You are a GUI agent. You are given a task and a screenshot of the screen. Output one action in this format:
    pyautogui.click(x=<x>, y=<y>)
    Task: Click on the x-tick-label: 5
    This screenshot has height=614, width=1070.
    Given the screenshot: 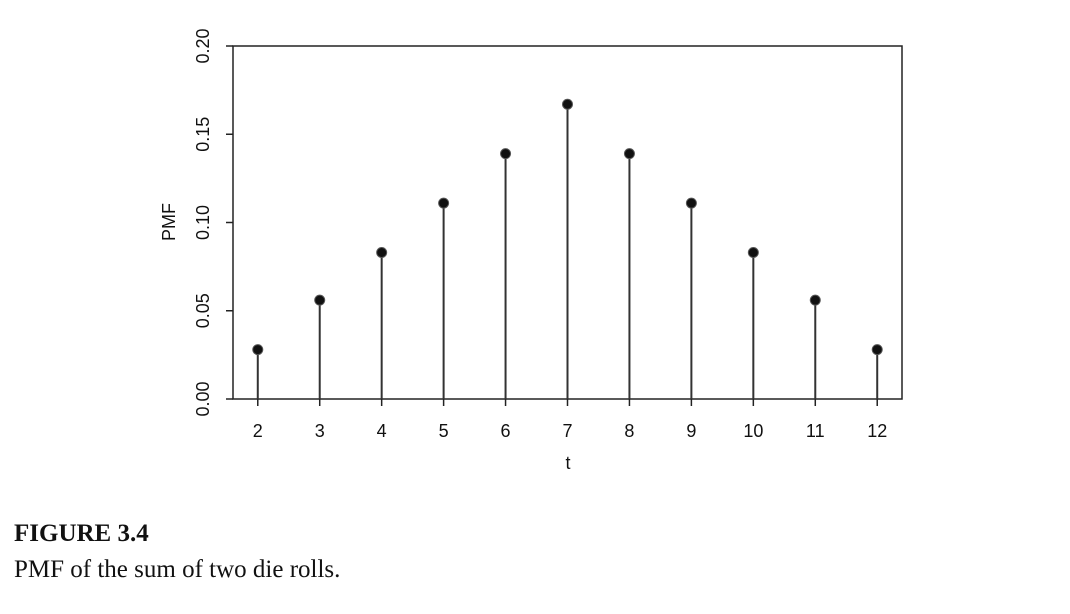 What is the action you would take?
    pyautogui.click(x=444, y=431)
    